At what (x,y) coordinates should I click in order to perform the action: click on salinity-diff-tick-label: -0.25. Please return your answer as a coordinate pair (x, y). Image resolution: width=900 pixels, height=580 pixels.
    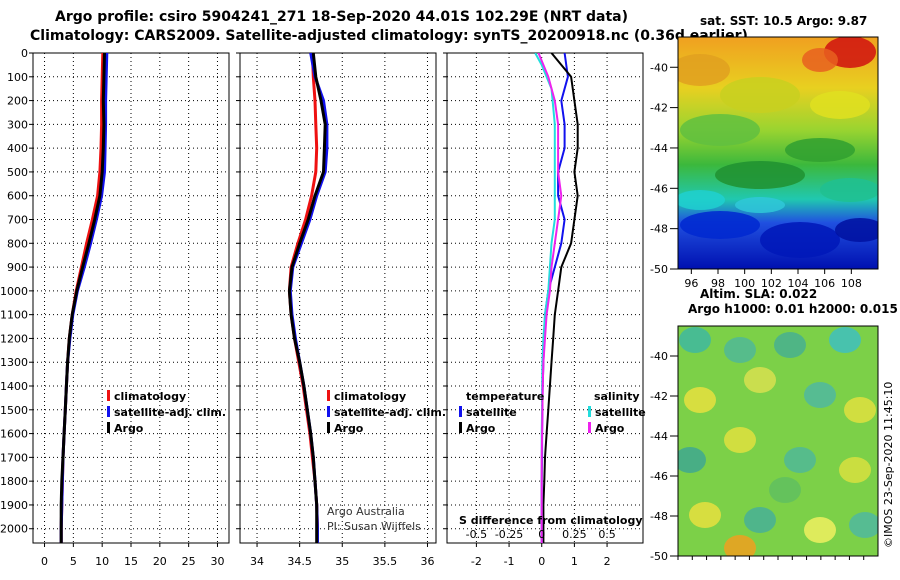
    Looking at the image, I should click on (509, 534).